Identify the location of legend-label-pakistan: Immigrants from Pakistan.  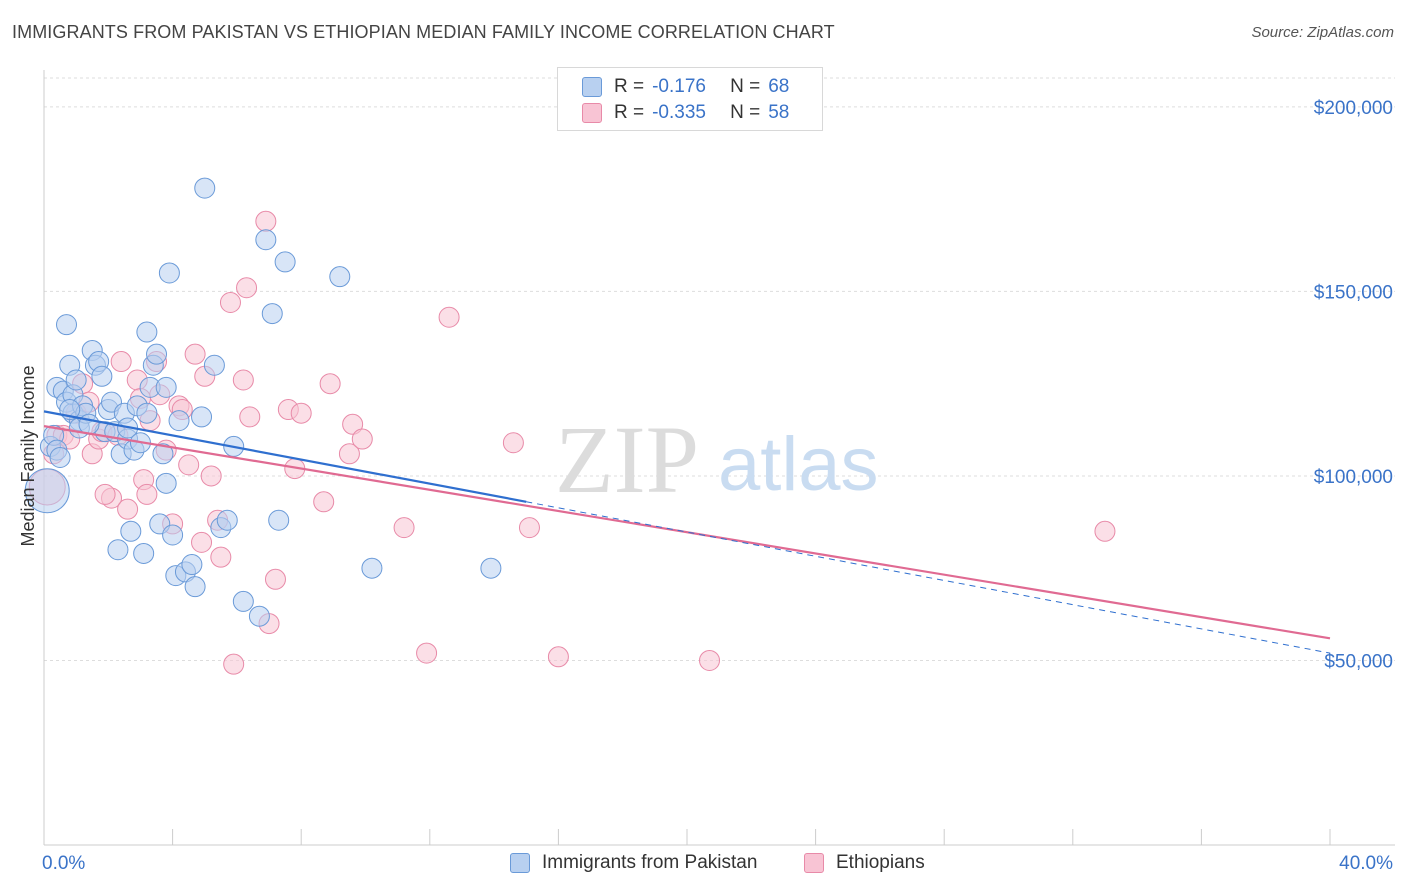
(650, 862).